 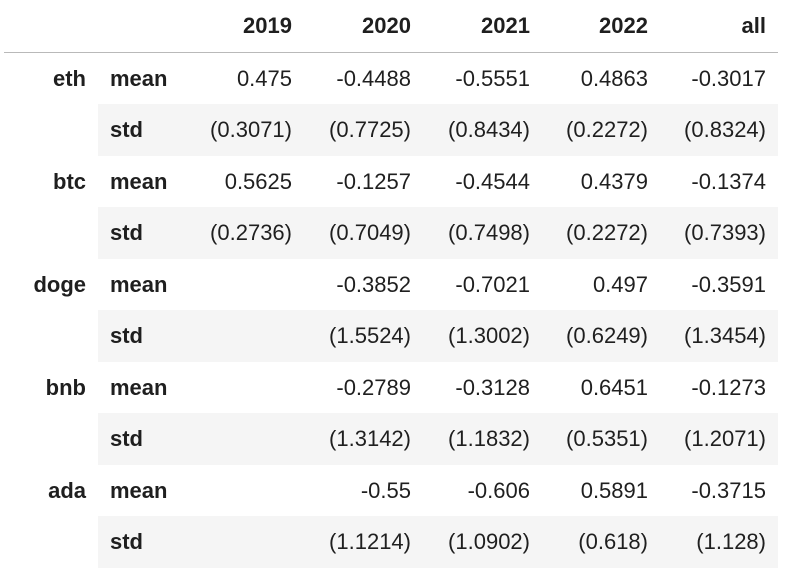 I want to click on cell-value: (0.8324), so click(x=719, y=130).